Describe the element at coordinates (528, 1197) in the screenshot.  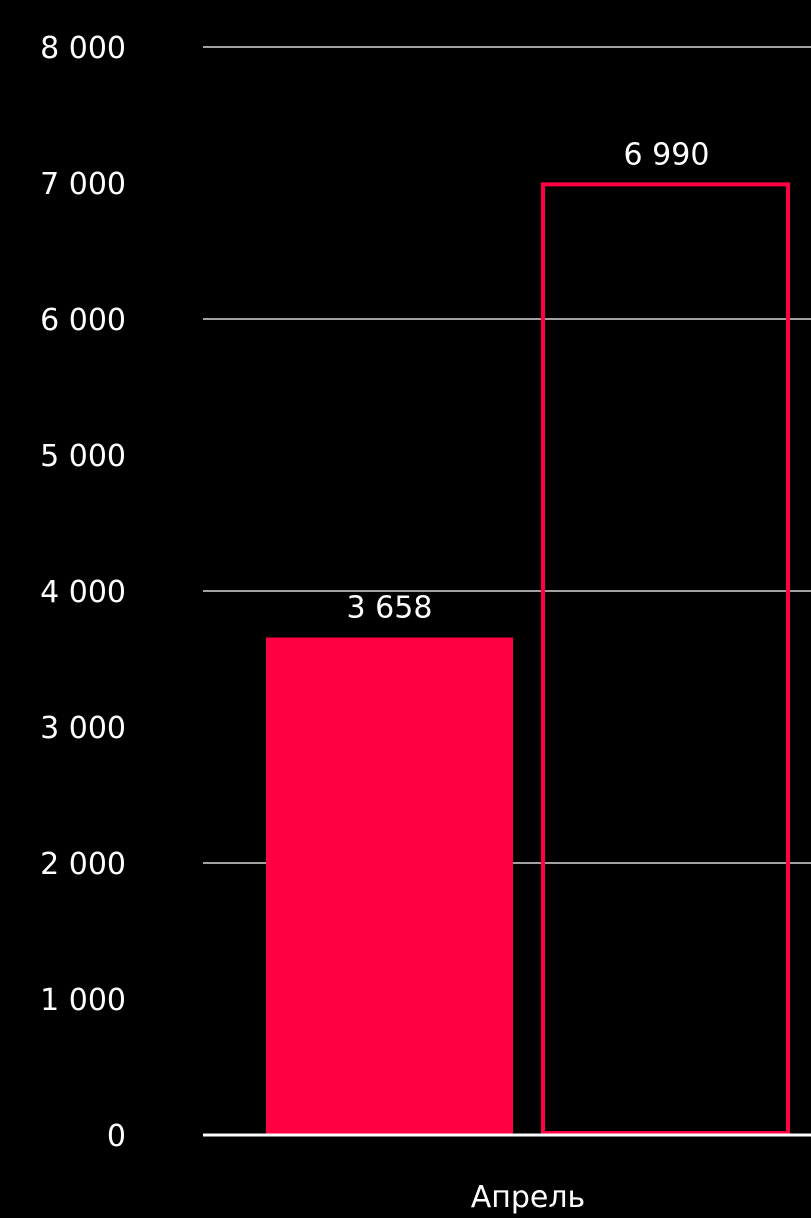
I see `x-category-label: Апрель` at that location.